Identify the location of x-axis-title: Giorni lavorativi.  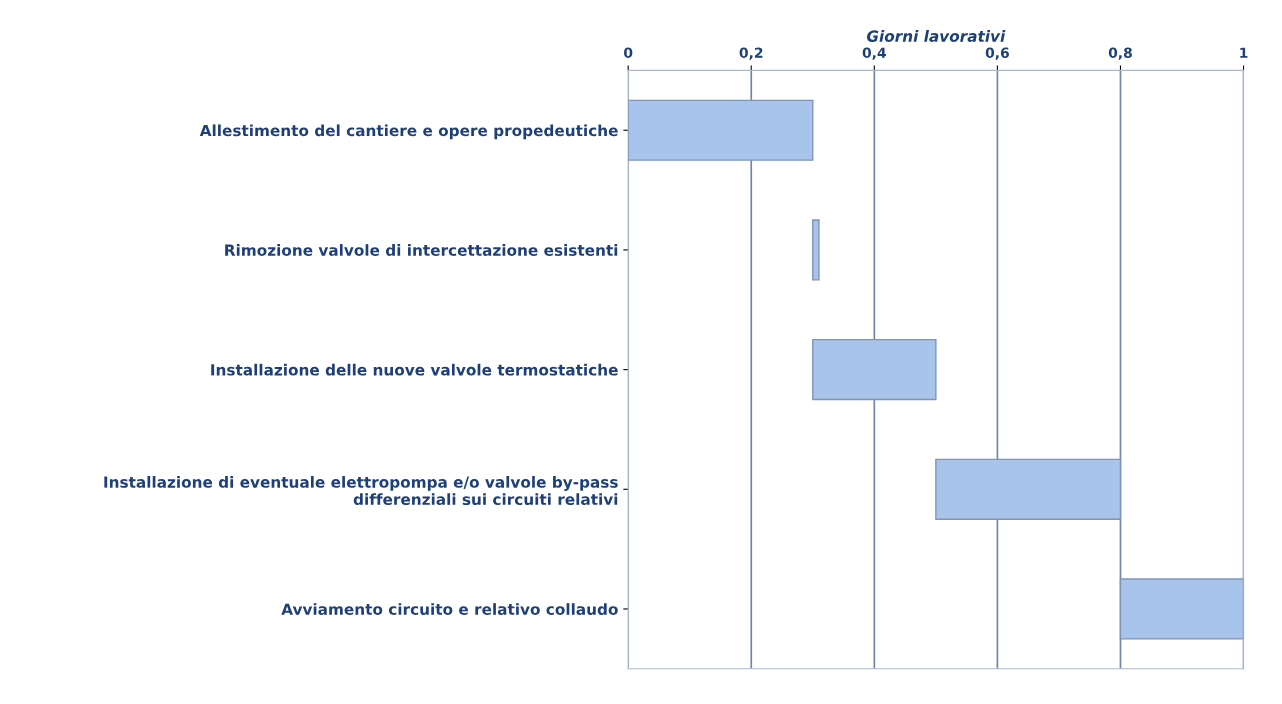
(936, 36).